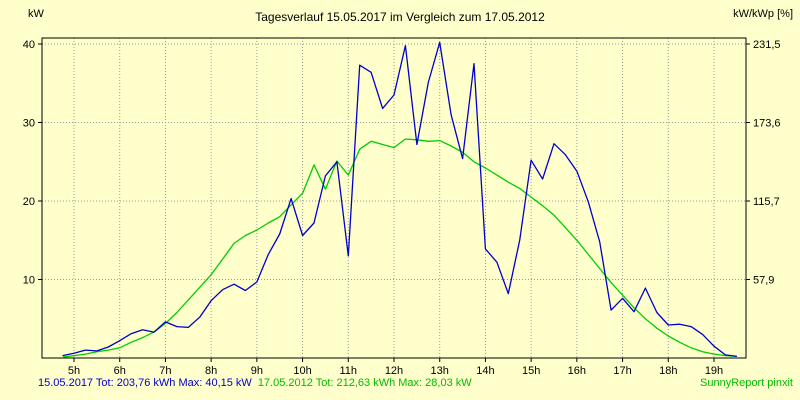  I want to click on x-tick-label: 11h, so click(349, 371).